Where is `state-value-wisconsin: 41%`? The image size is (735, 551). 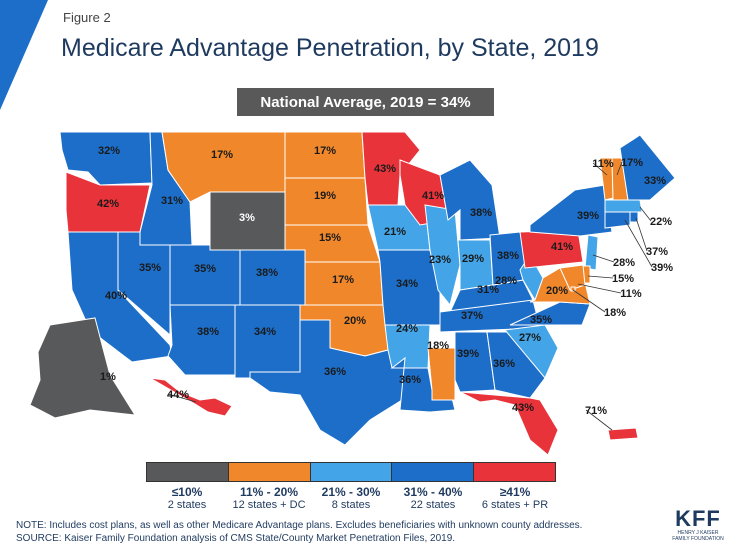
state-value-wisconsin: 41% is located at coordinates (433, 196).